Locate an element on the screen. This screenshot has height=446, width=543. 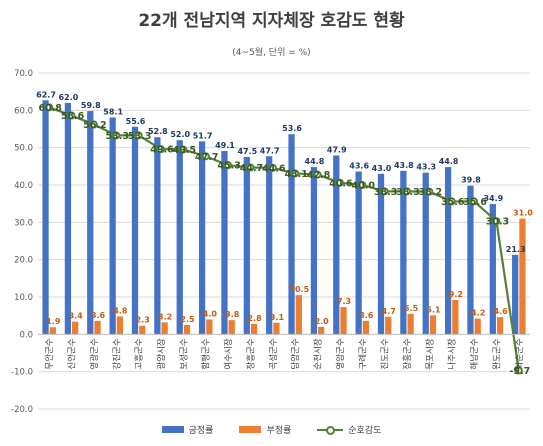
data-label-negative: 31.0 is located at coordinates (523, 213).